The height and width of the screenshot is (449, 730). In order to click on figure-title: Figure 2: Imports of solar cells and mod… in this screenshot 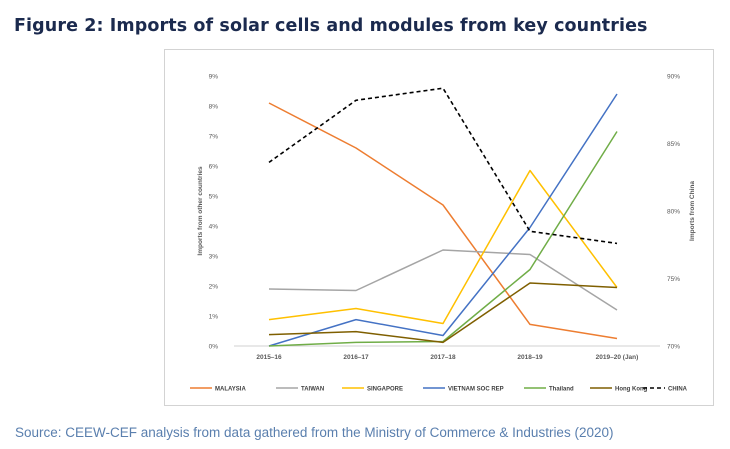, I will do `click(331, 26)`.